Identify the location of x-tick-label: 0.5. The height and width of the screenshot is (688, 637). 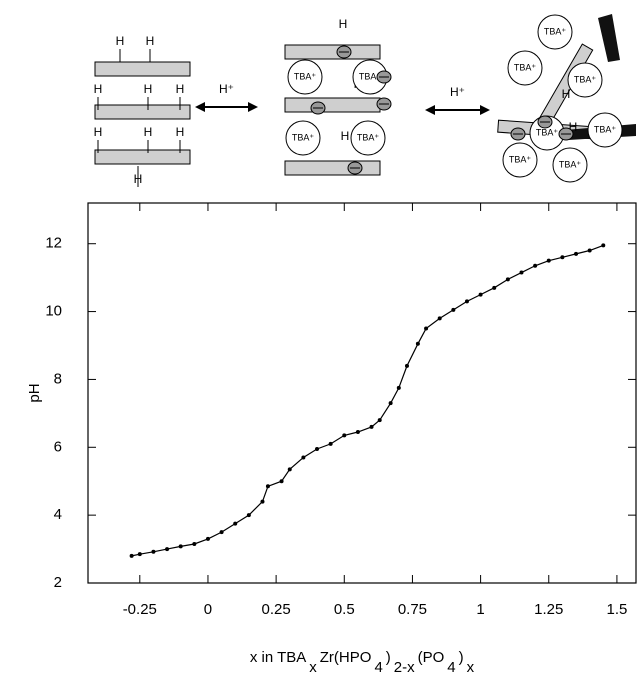
(344, 609).